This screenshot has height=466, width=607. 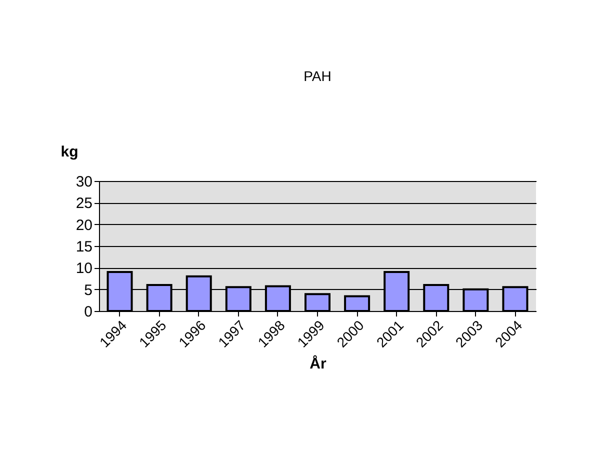 What do you see at coordinates (84, 247) in the screenshot?
I see `y-tick-label: 15` at bounding box center [84, 247].